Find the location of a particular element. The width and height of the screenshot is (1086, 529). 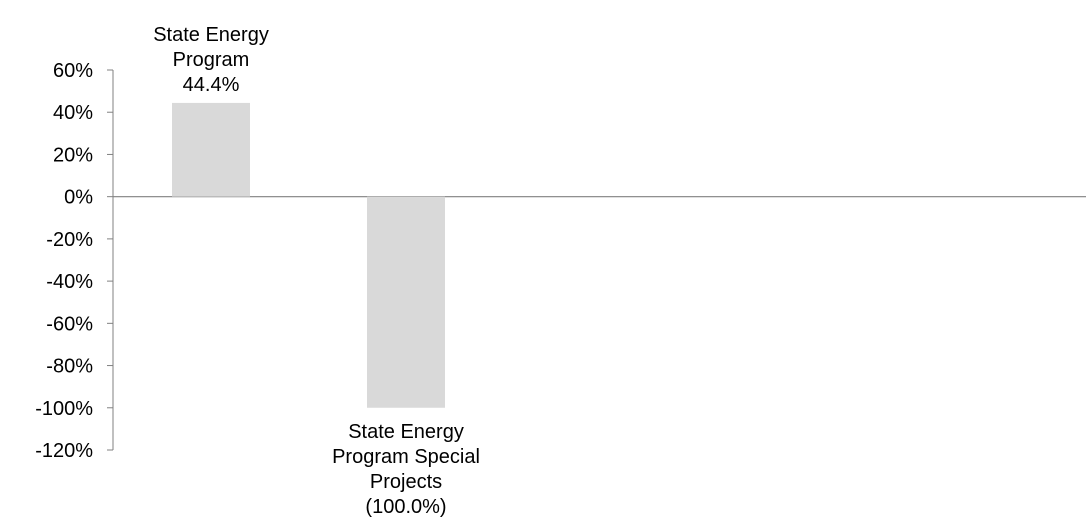

y-tick-label: 20% is located at coordinates (73, 155).